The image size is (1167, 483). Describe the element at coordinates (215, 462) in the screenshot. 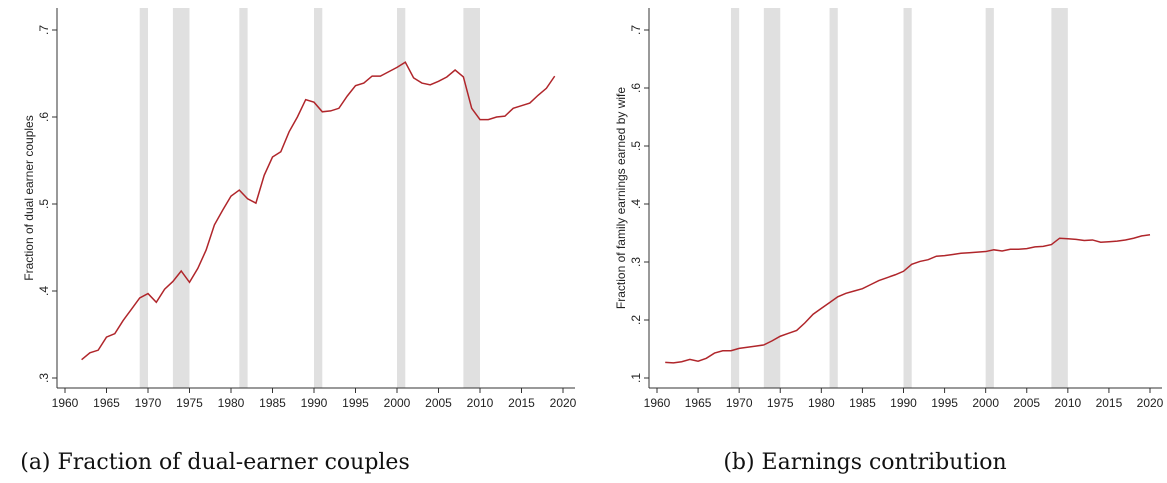

I see `caption: (a) Fraction of dual-earner couples` at that location.